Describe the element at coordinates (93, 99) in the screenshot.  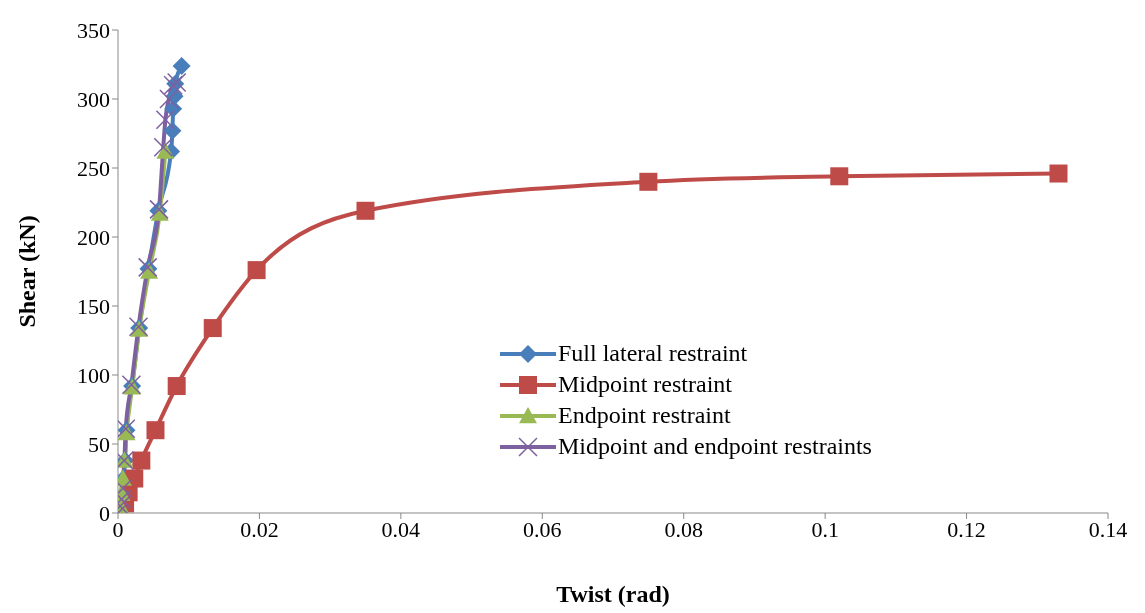
I see `y-tick-label: 300` at that location.